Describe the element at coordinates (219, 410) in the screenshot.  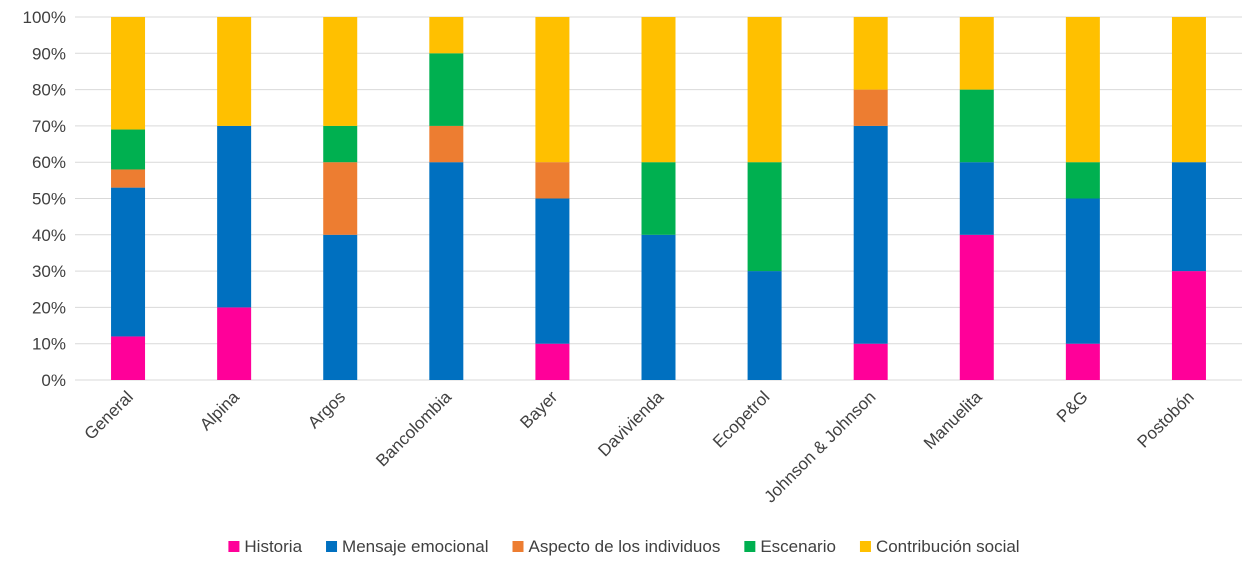
I see `x-tick-label: Alpina` at that location.